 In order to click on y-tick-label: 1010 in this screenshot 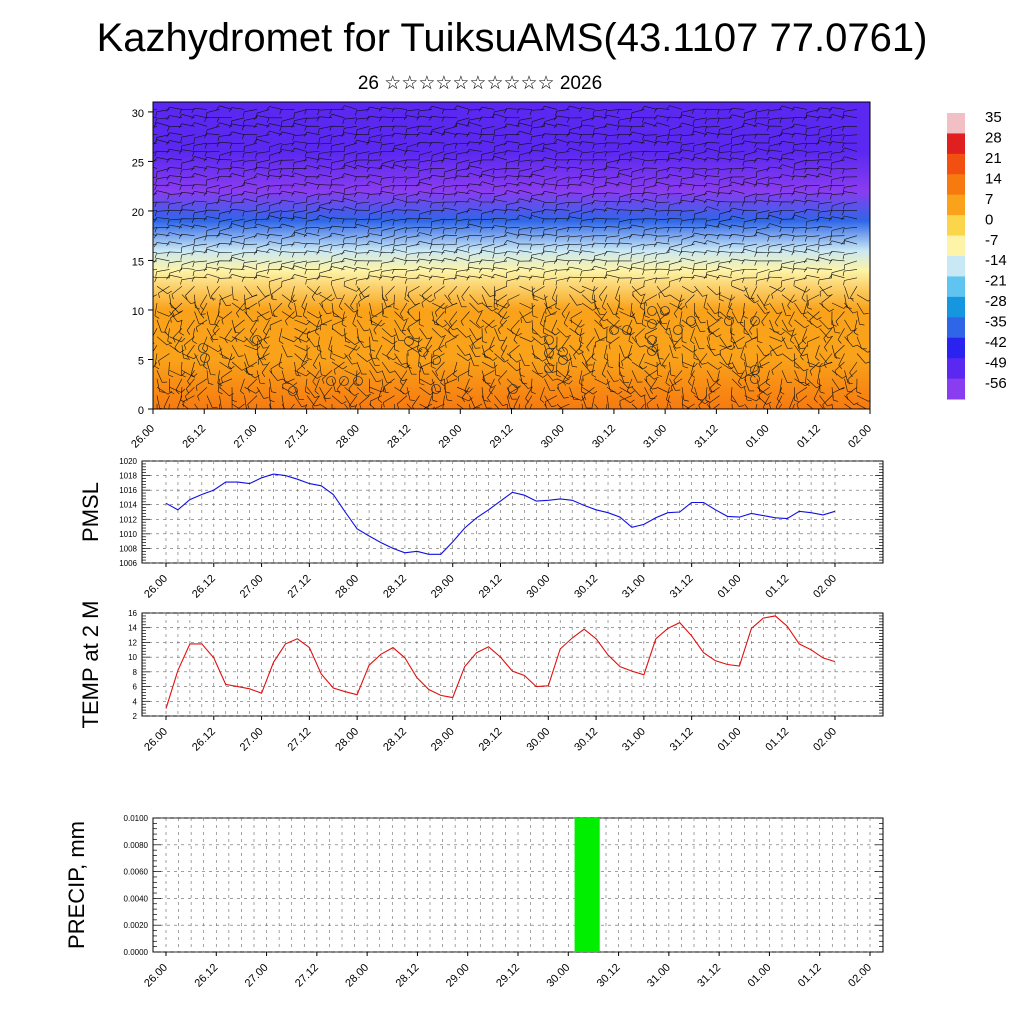, I will do `click(128, 534)`.